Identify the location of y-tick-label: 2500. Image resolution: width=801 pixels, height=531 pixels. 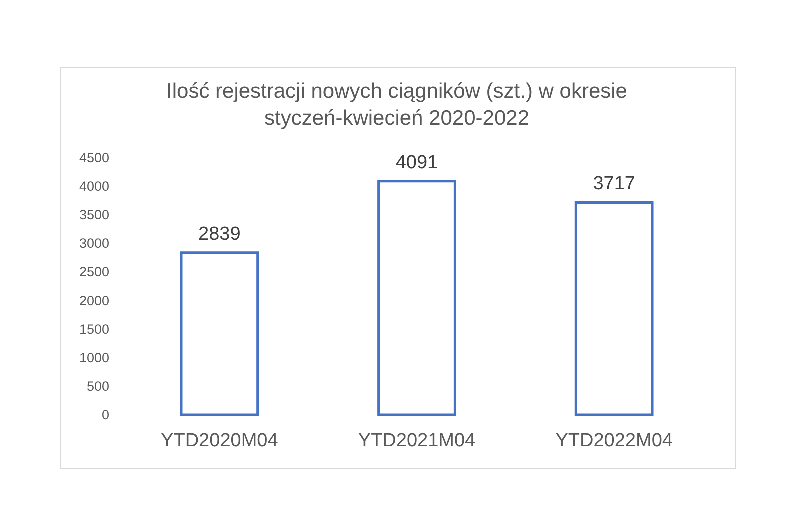
(94, 272).